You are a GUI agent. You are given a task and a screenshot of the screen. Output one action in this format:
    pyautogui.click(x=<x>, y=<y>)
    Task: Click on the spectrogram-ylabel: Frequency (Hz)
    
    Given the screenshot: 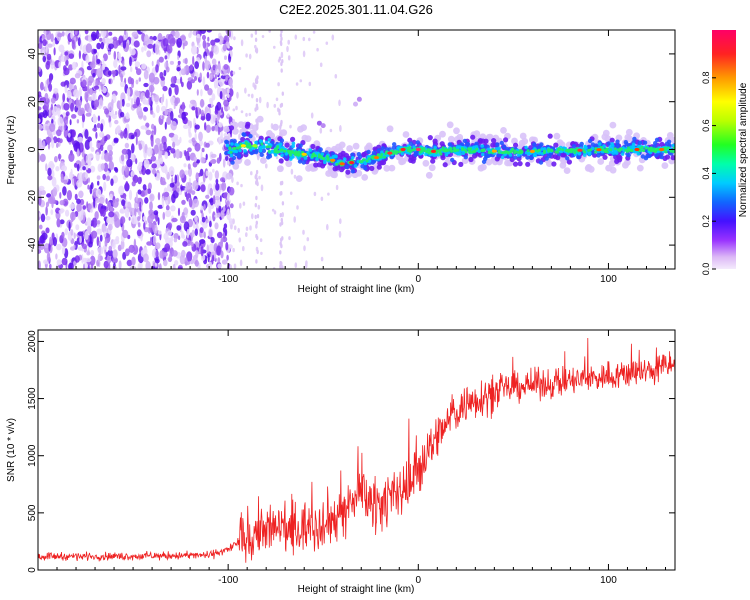 What is the action you would take?
    pyautogui.click(x=11, y=150)
    